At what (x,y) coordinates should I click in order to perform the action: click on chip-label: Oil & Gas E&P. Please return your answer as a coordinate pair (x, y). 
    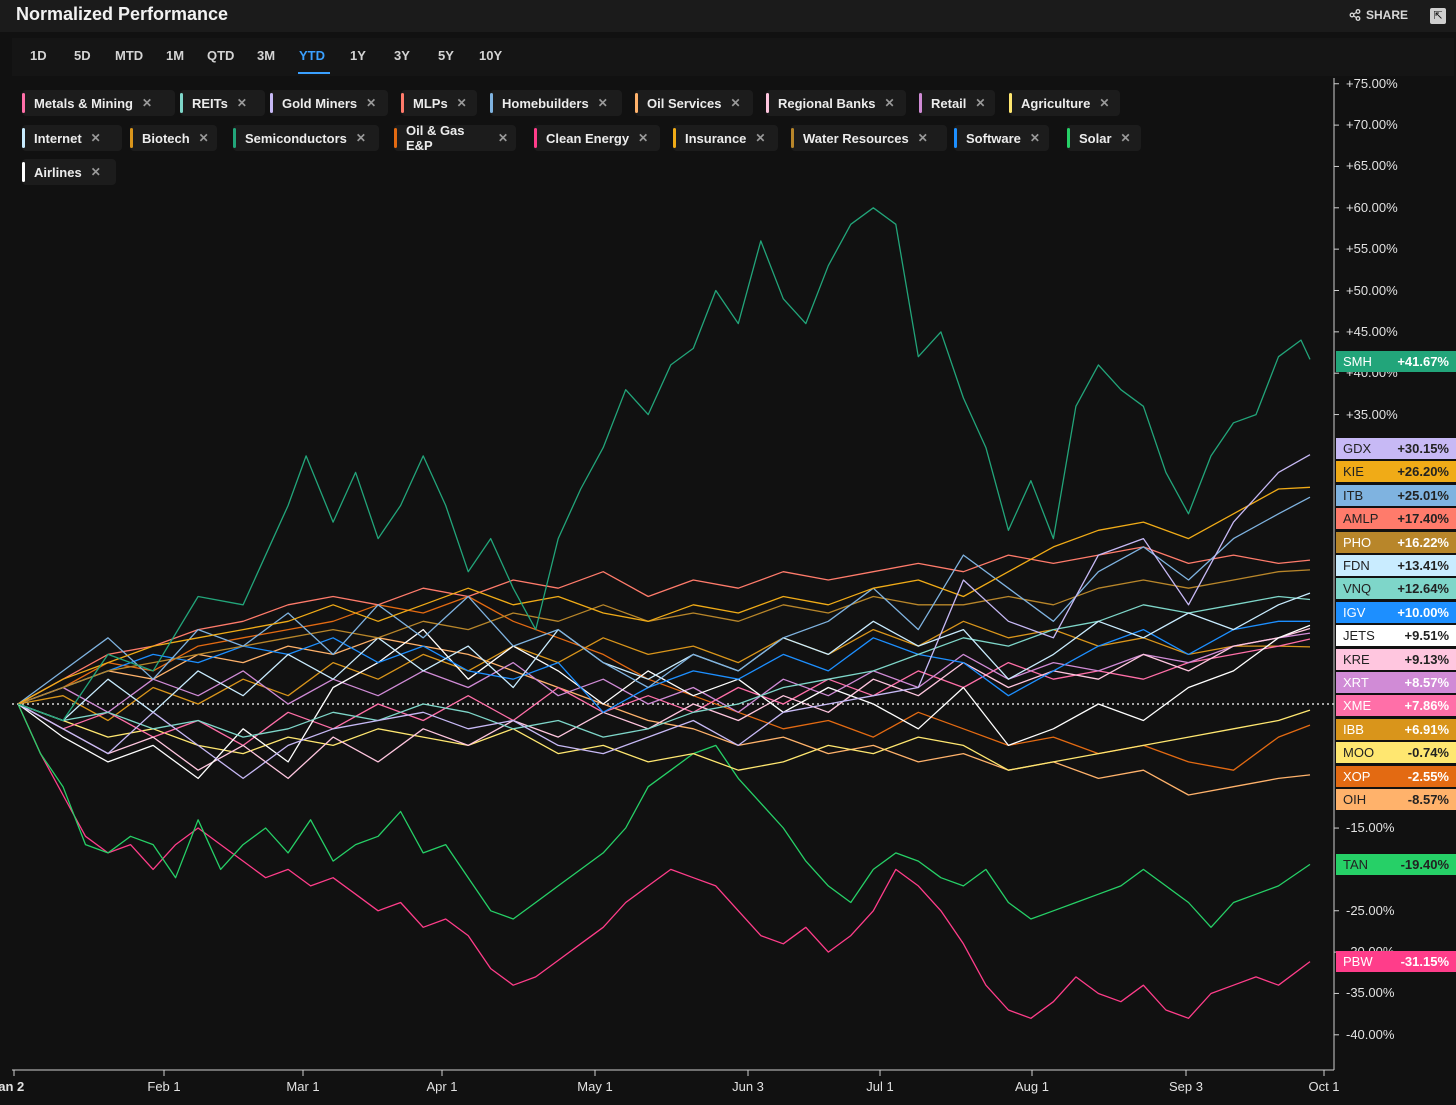
    Looking at the image, I should click on (435, 138).